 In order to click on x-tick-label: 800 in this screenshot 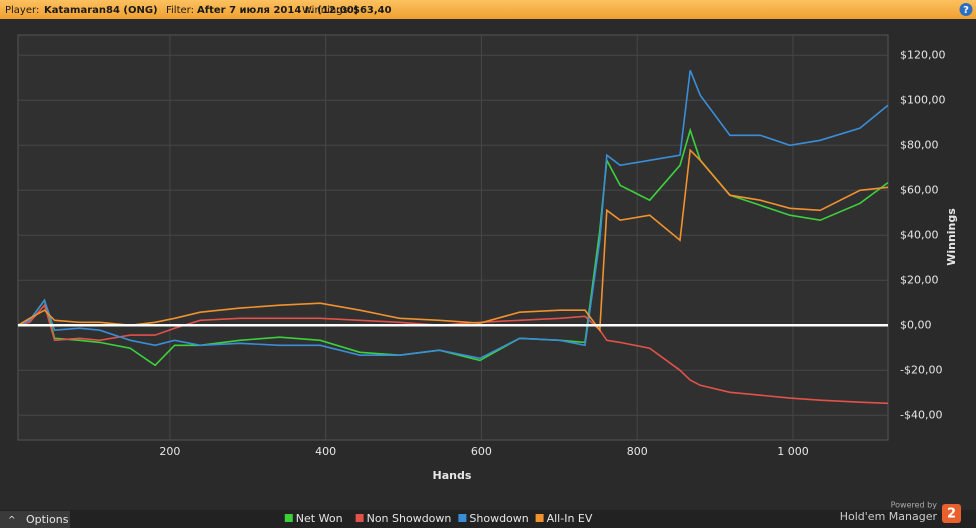, I will do `click(637, 451)`.